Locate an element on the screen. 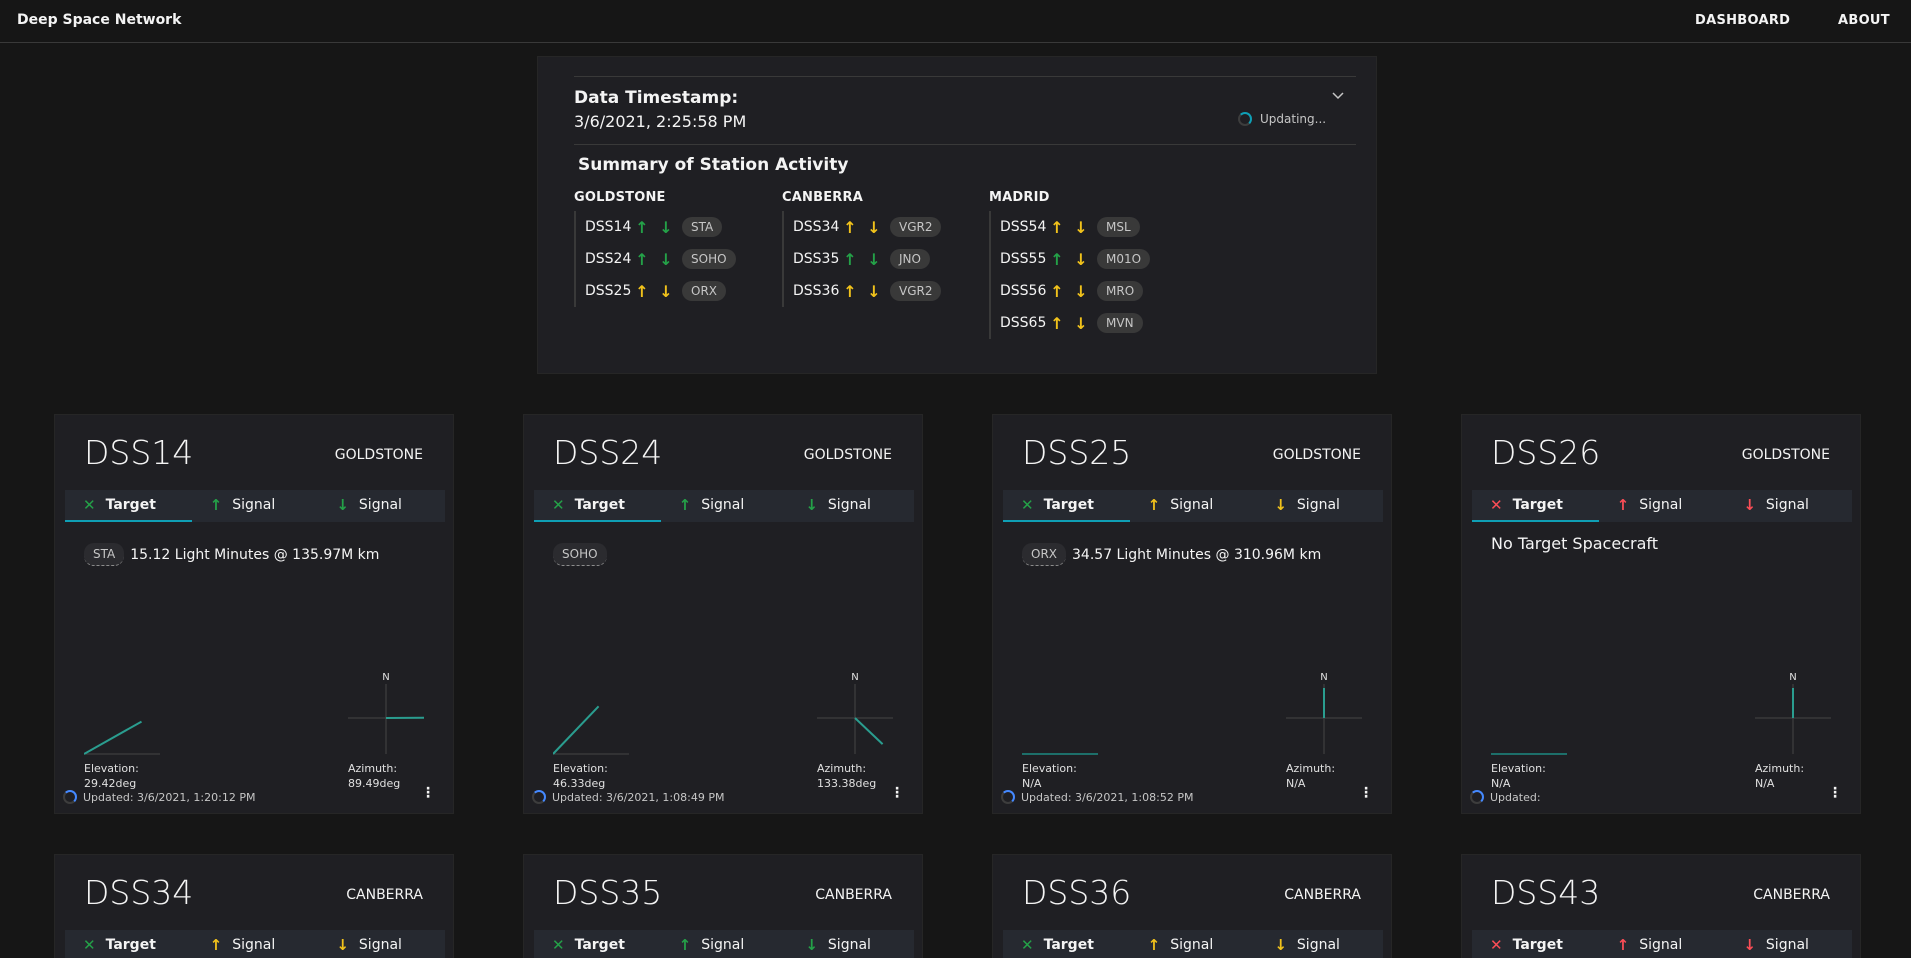  station-row: DSS56 ↑ ↓ MRO is located at coordinates (1075, 291).